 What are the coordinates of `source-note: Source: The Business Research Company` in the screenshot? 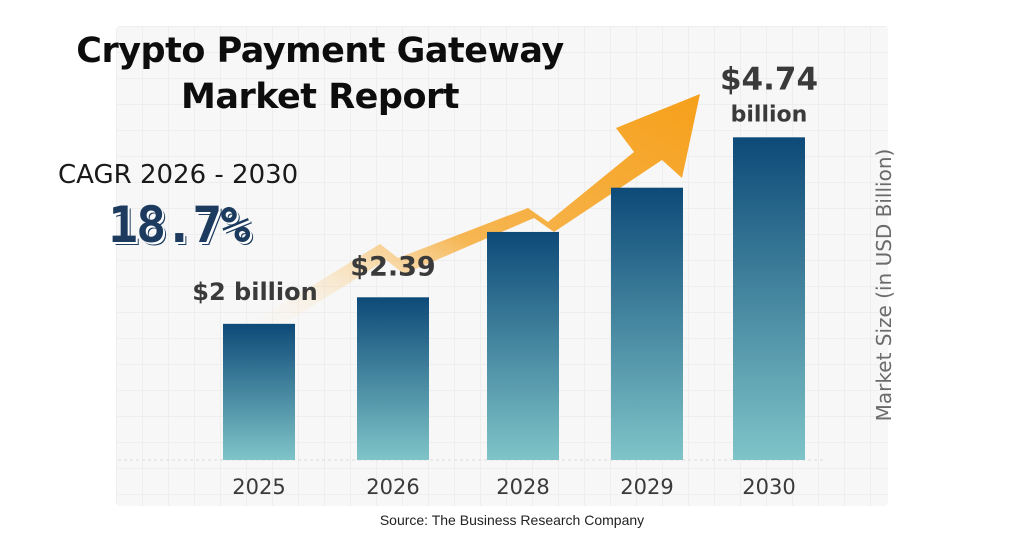 It's located at (512, 520).